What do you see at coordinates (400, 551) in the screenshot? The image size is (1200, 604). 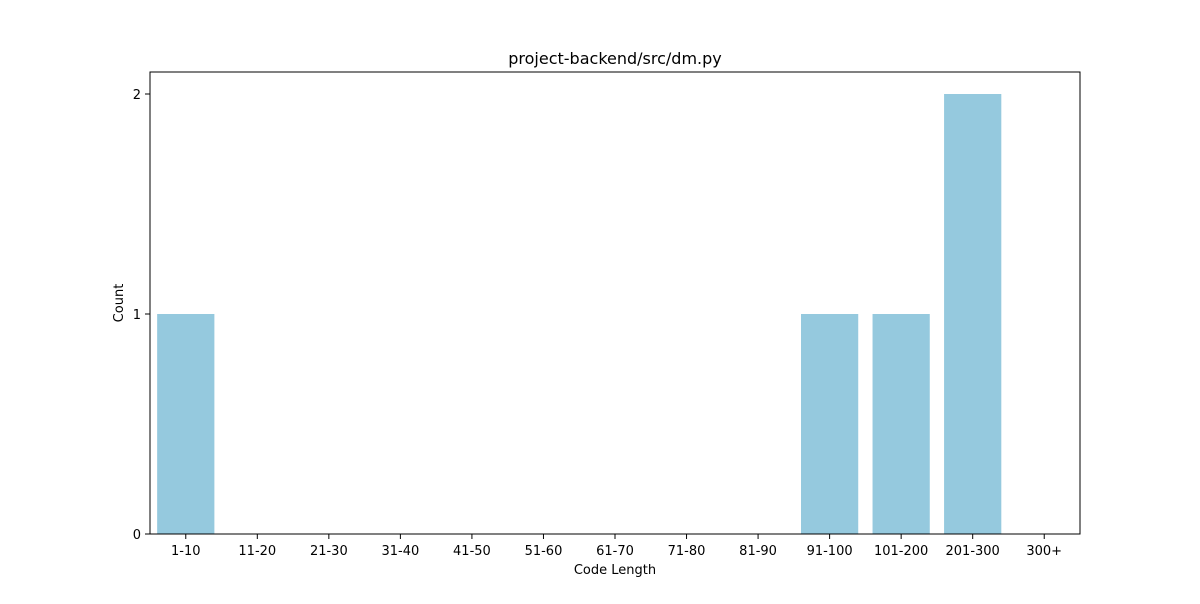 I see `x-tick-label: 31-40` at bounding box center [400, 551].